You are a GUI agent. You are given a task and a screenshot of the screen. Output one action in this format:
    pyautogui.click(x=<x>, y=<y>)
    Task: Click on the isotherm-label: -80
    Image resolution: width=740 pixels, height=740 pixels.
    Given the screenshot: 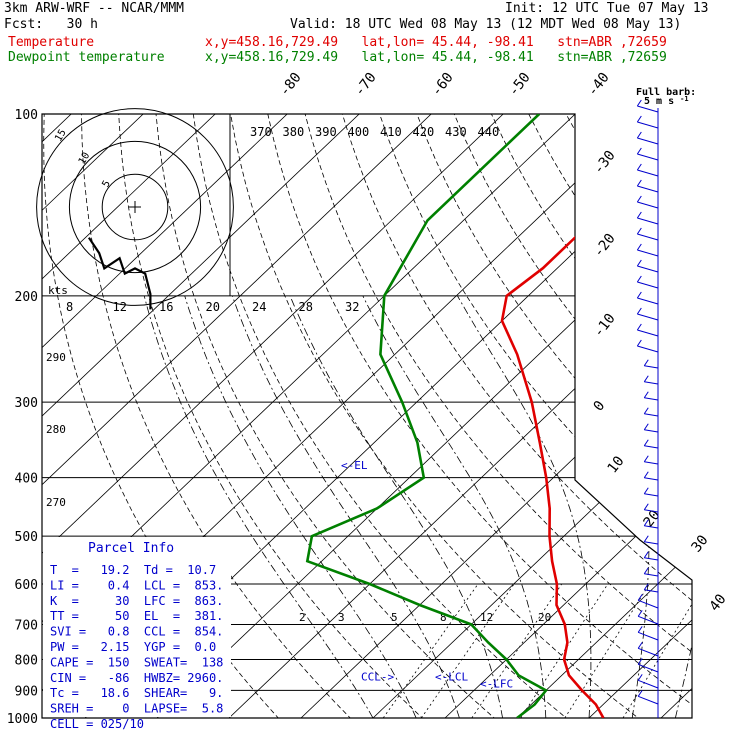 What is the action you would take?
    pyautogui.click(x=291, y=85)
    